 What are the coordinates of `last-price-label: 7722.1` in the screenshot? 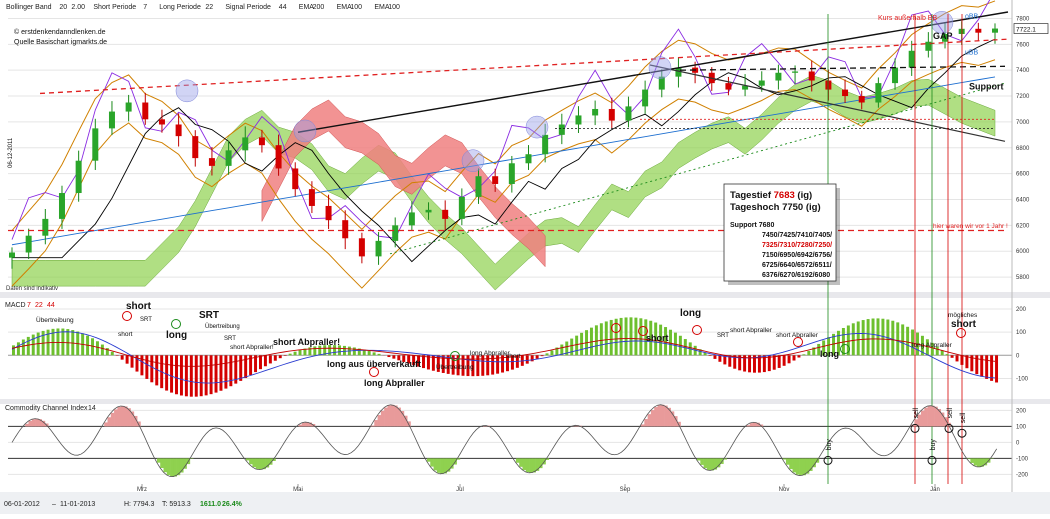 It's located at (1026, 30).